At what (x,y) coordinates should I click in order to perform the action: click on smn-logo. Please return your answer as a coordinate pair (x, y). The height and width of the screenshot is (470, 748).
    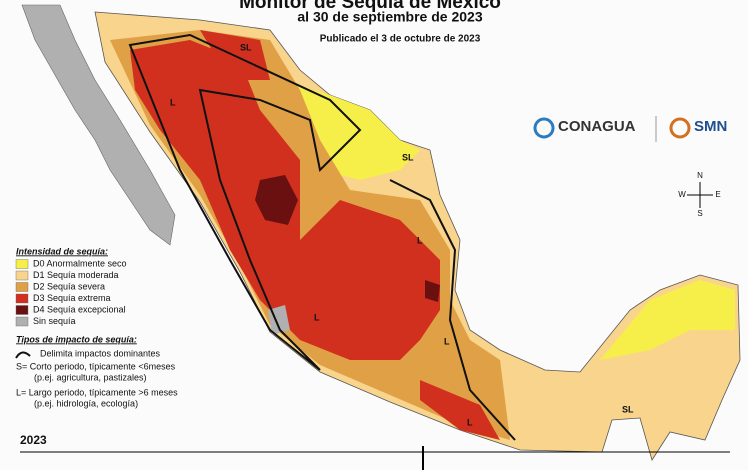
    Looking at the image, I should click on (680, 128).